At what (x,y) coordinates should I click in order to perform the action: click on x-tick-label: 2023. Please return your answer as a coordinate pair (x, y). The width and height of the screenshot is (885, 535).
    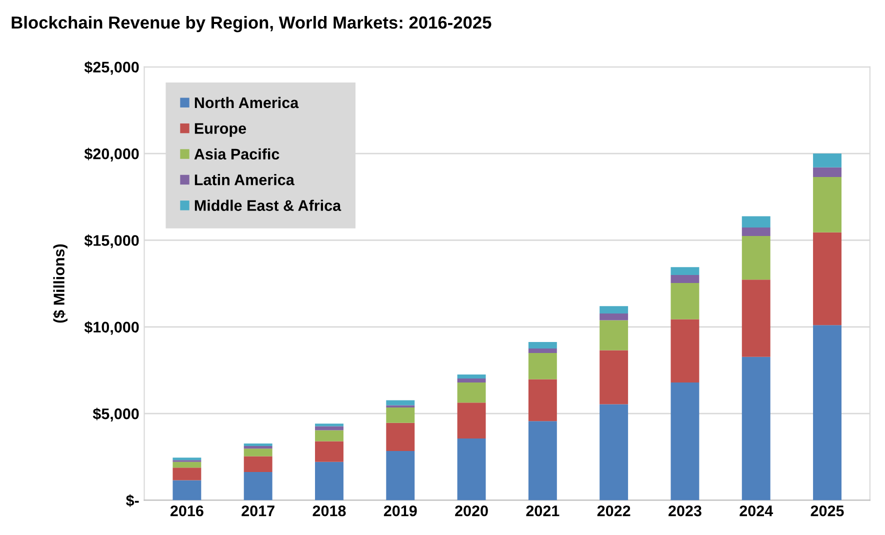
    Looking at the image, I should click on (685, 510).